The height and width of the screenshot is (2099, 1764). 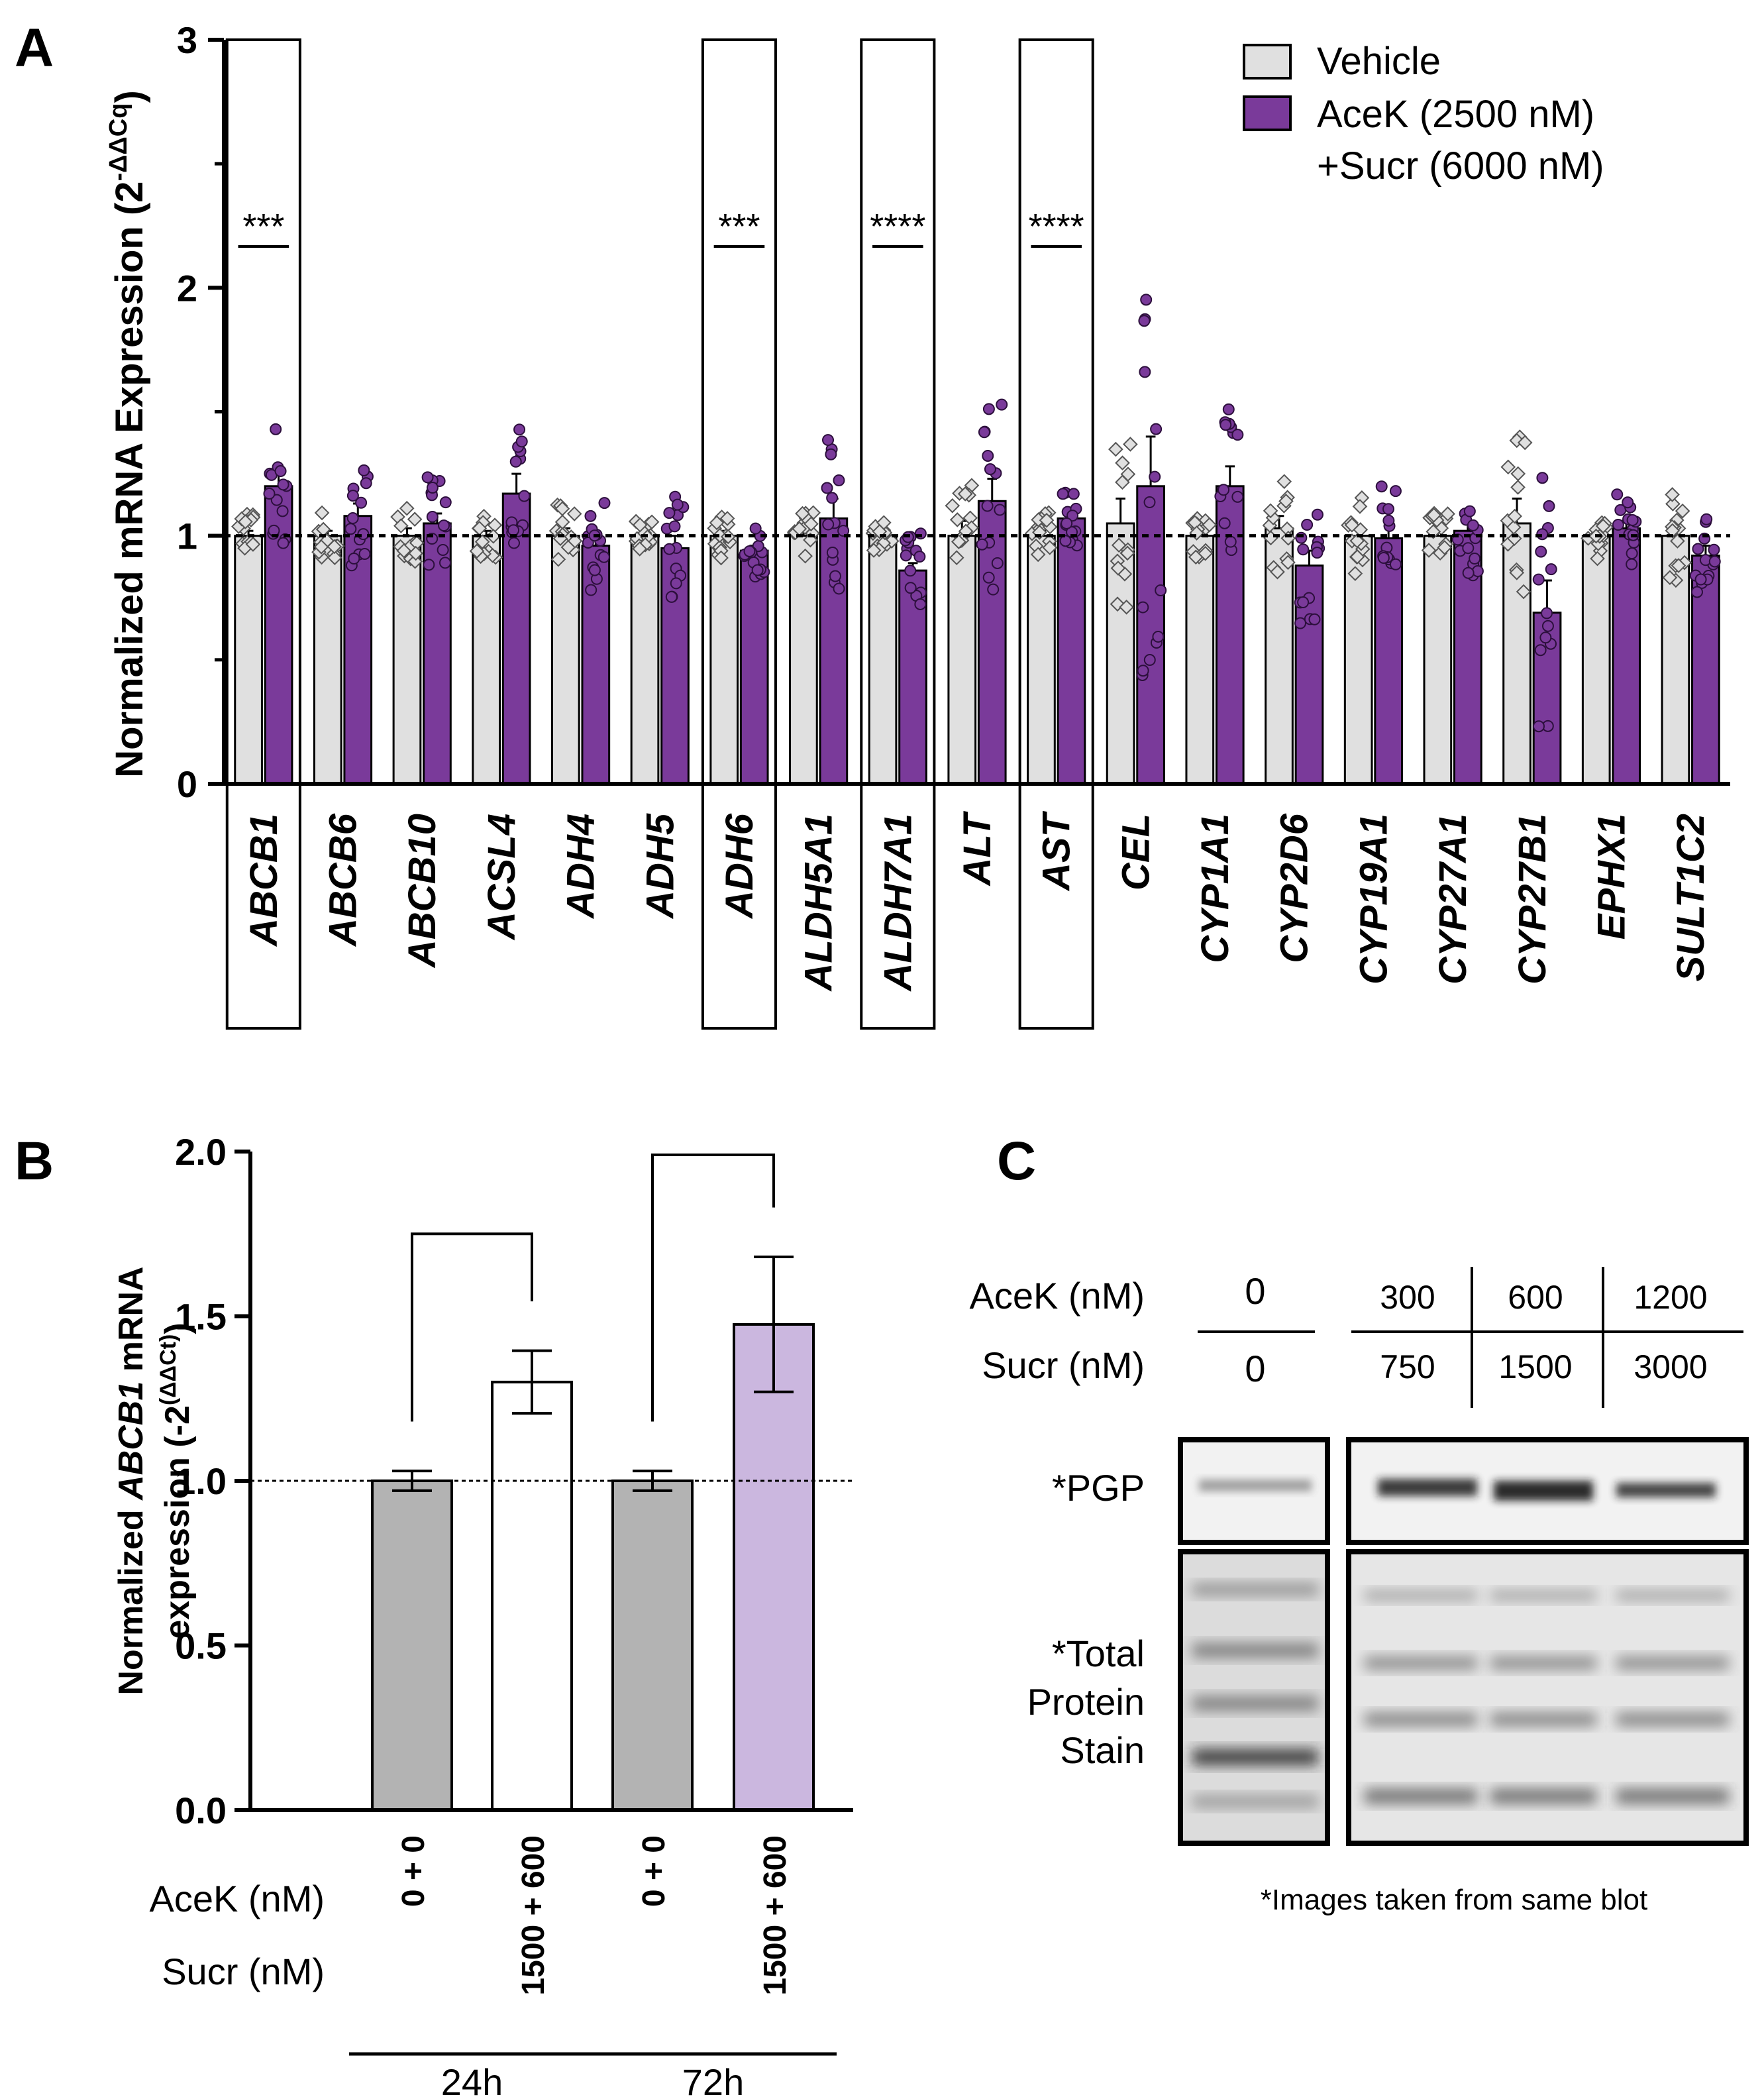 What do you see at coordinates (501, 877) in the screenshot?
I see `x-tick-label-acsl4: ACSL4` at bounding box center [501, 877].